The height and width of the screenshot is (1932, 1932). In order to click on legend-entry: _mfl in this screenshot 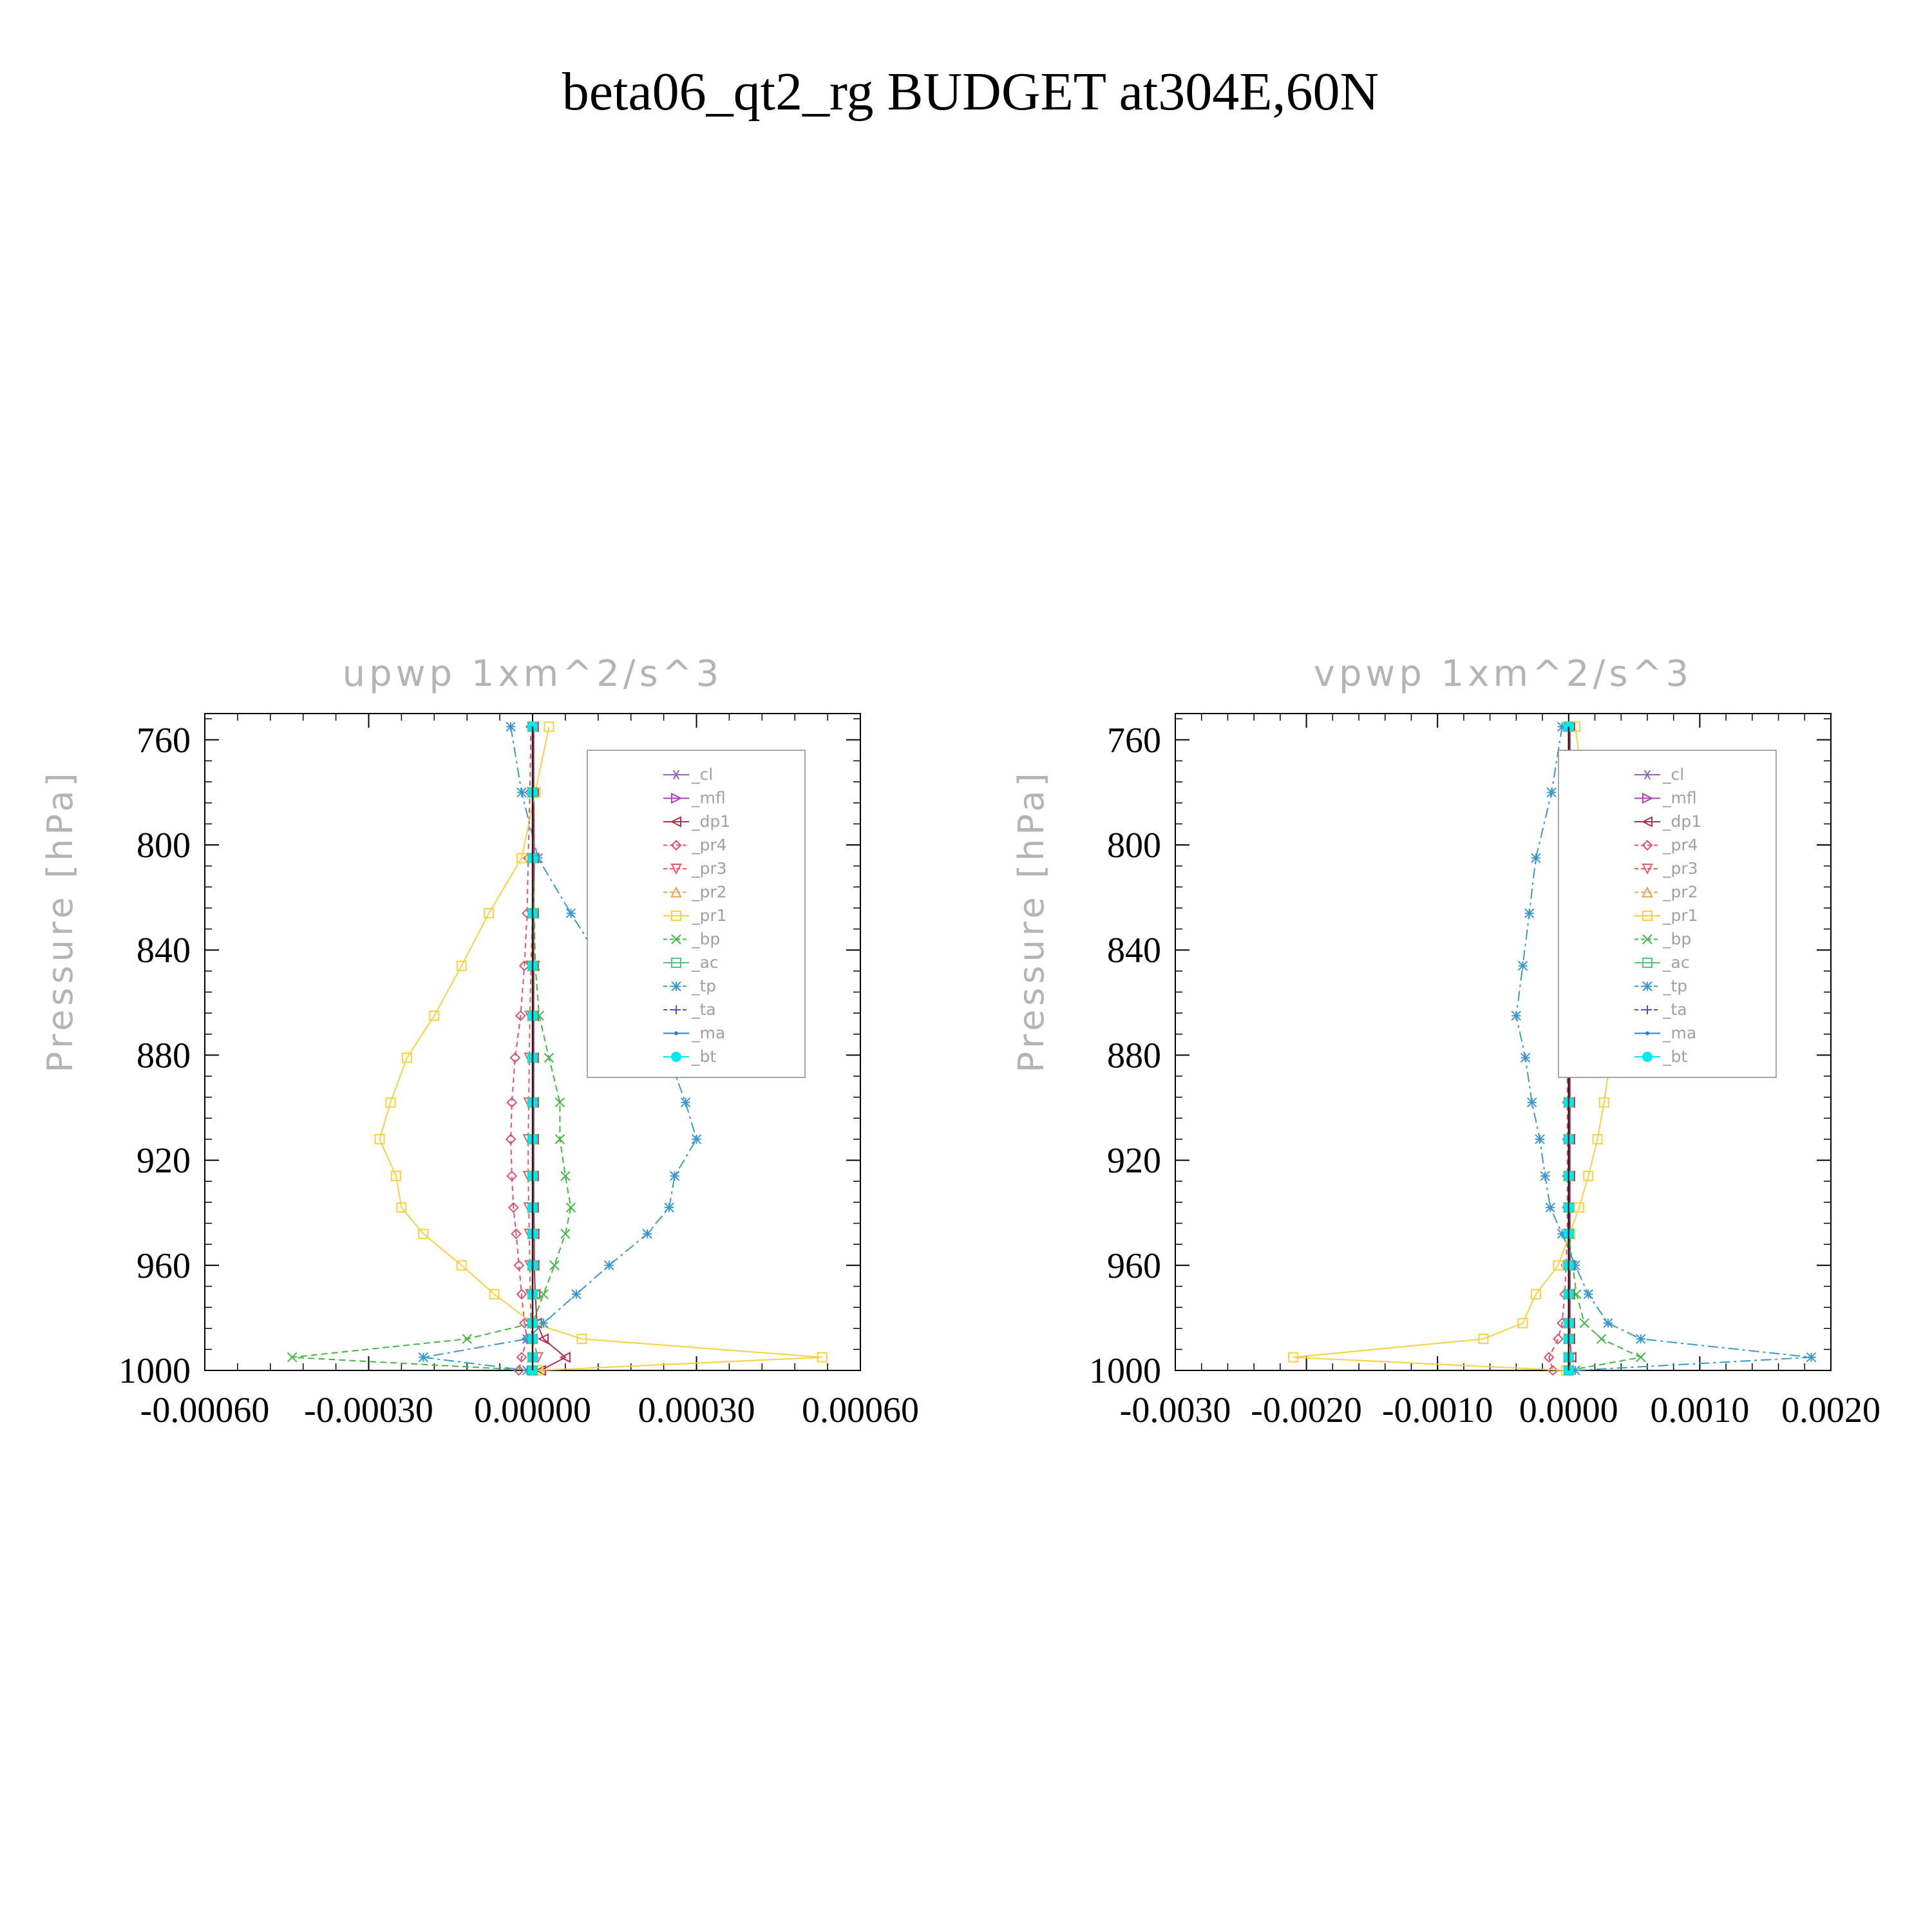, I will do `click(1665, 798)`.